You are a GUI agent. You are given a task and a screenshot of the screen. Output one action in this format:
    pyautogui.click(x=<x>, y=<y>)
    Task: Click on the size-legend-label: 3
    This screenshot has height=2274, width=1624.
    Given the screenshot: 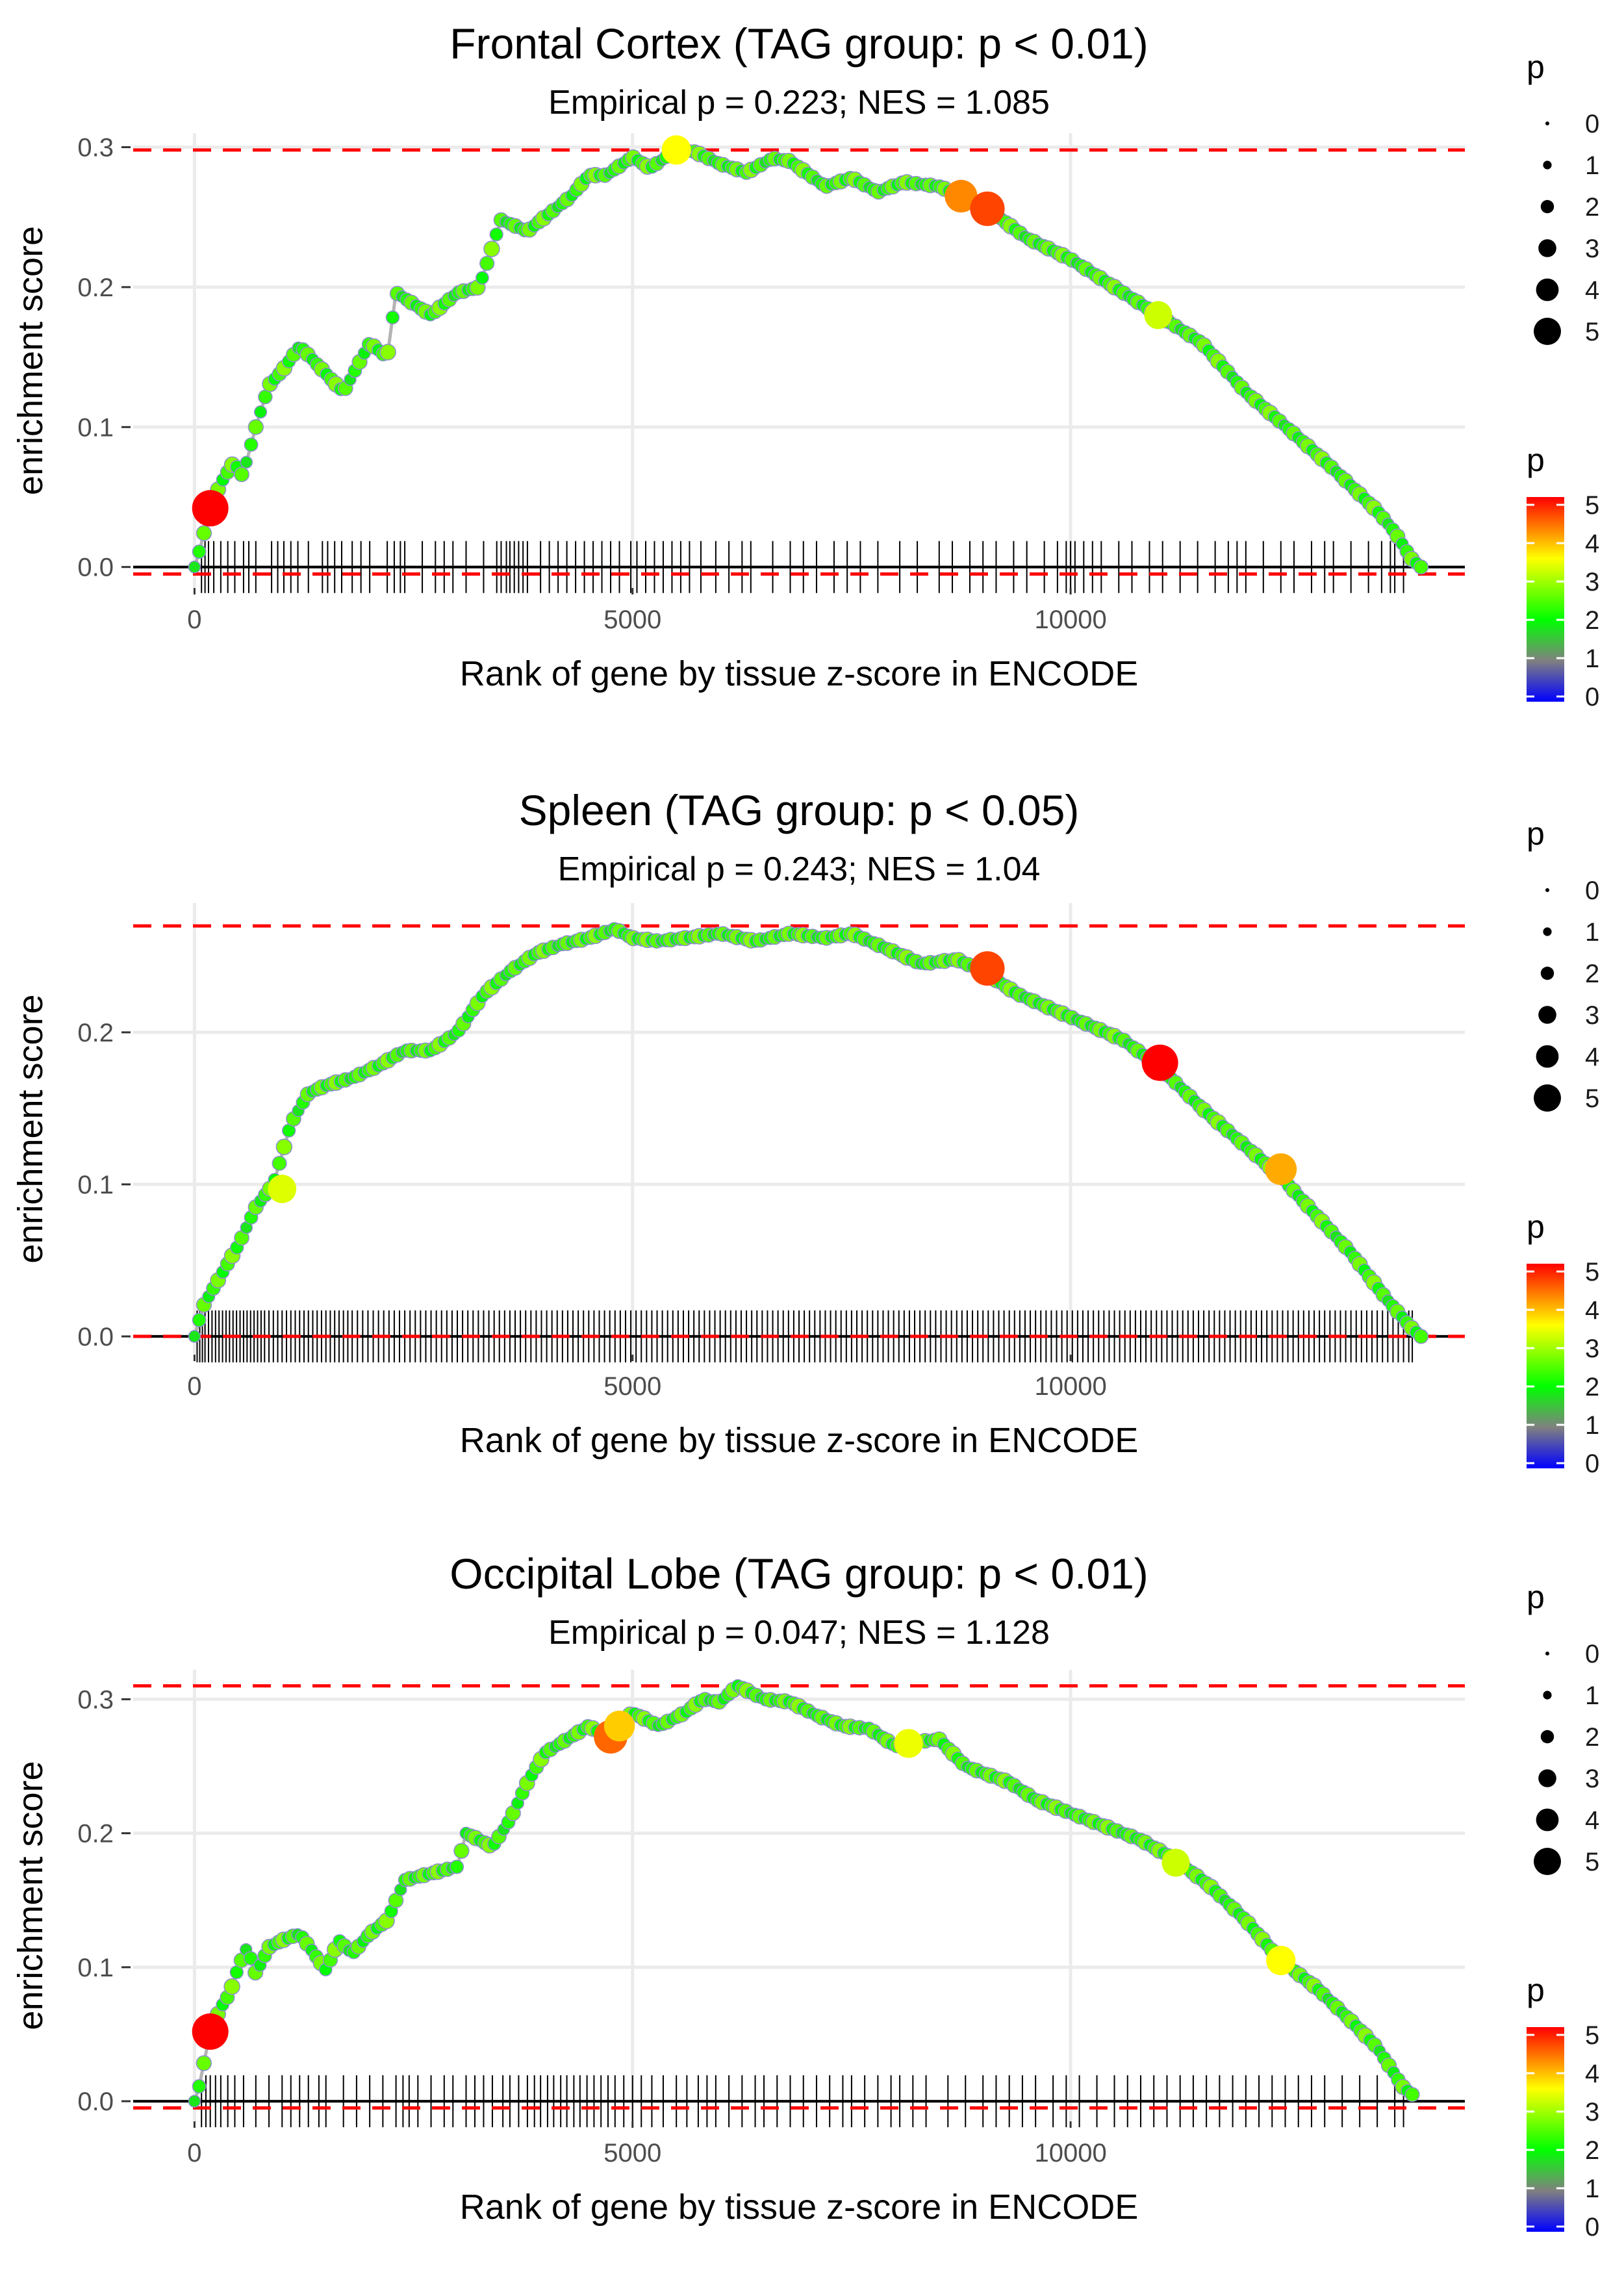 What is the action you would take?
    pyautogui.click(x=1592, y=1779)
    